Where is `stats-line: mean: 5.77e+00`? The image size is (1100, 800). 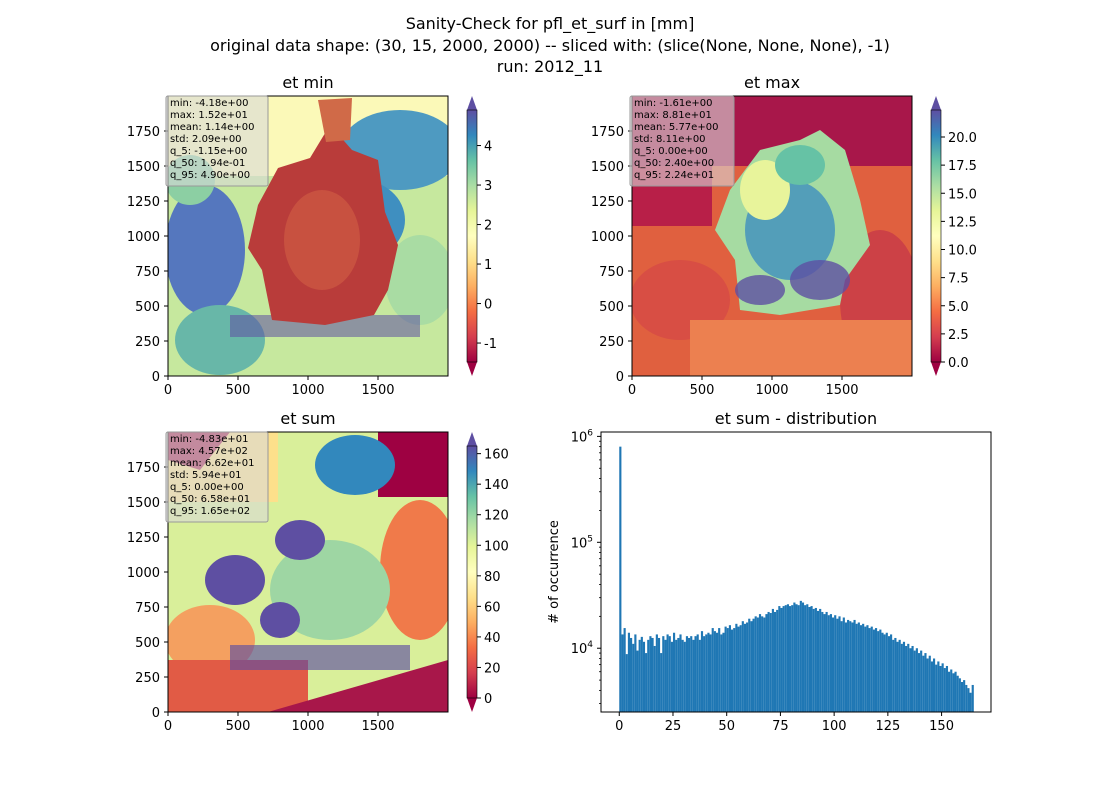
stats-line: mean: 5.77e+00 is located at coordinates (676, 127).